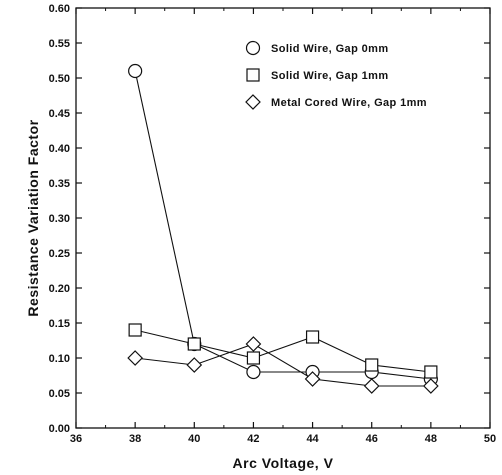  Describe the element at coordinates (194, 439) in the screenshot. I see `x-tick-label: 40` at that location.